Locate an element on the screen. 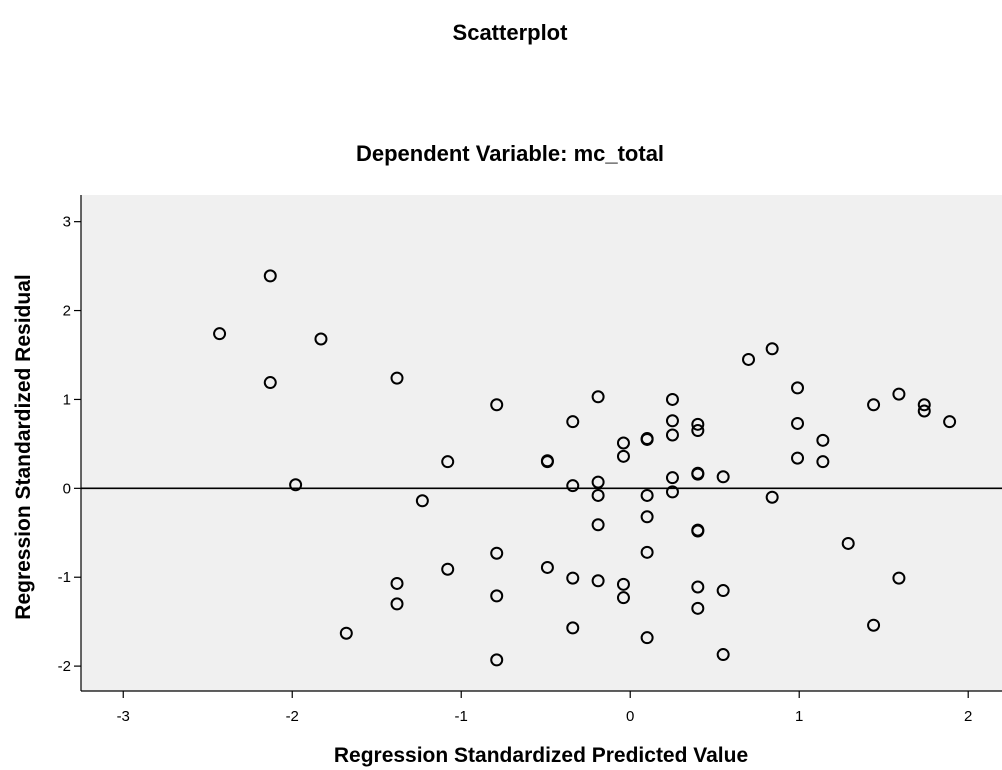 The height and width of the screenshot is (770, 1002). y-tick-label: 3 is located at coordinates (67, 222).